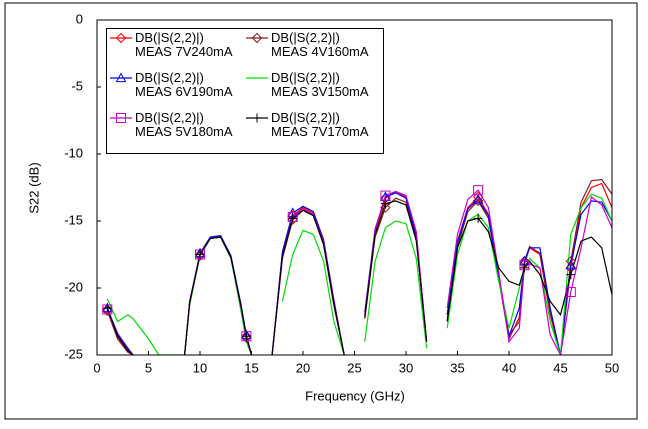 This screenshot has height=429, width=648. I want to click on y-tick-label: -25, so click(73, 353).